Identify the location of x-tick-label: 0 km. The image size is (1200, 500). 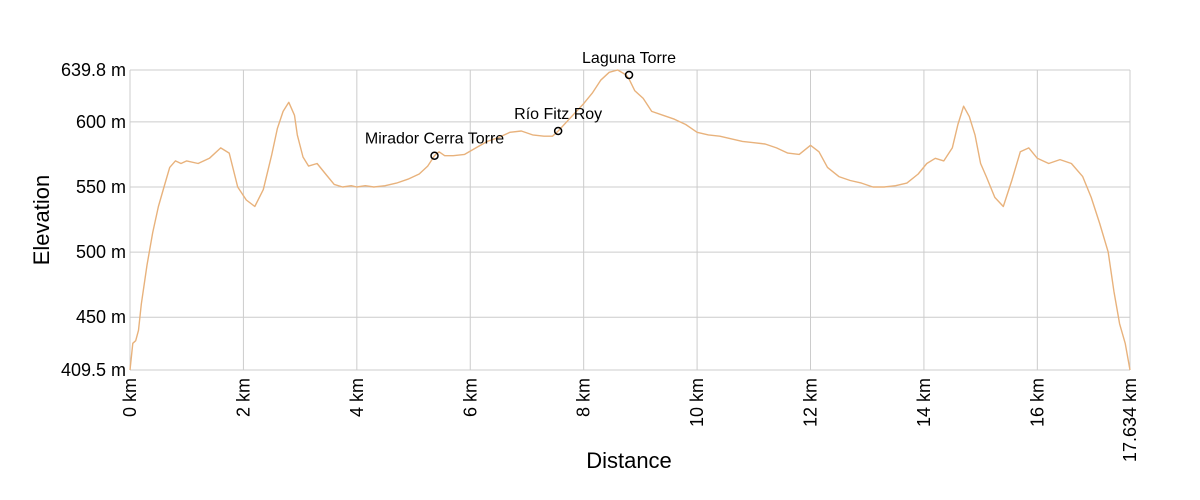
(130, 397).